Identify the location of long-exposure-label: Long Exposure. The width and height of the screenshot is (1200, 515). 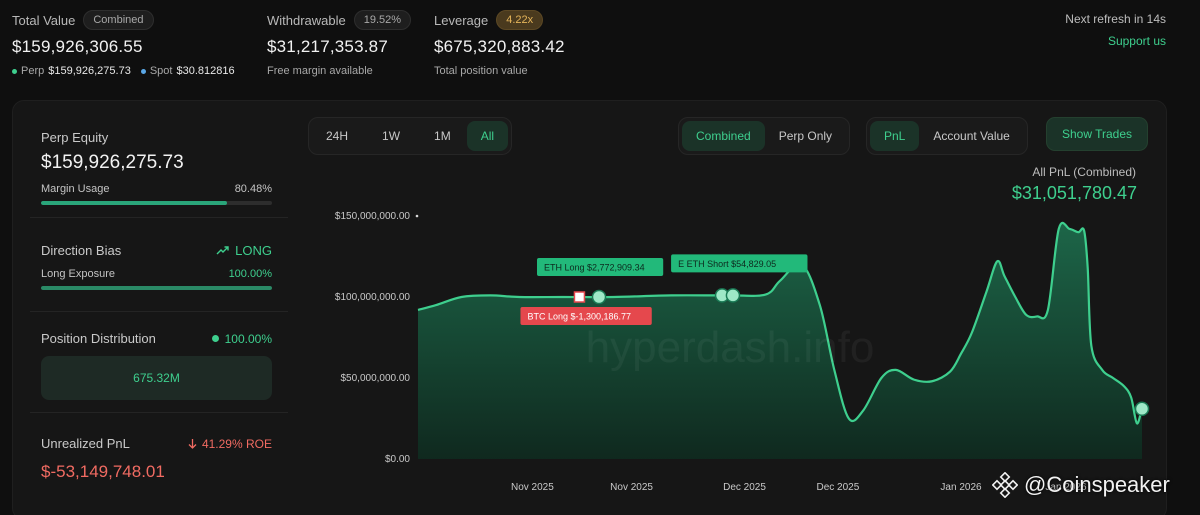
(78, 274).